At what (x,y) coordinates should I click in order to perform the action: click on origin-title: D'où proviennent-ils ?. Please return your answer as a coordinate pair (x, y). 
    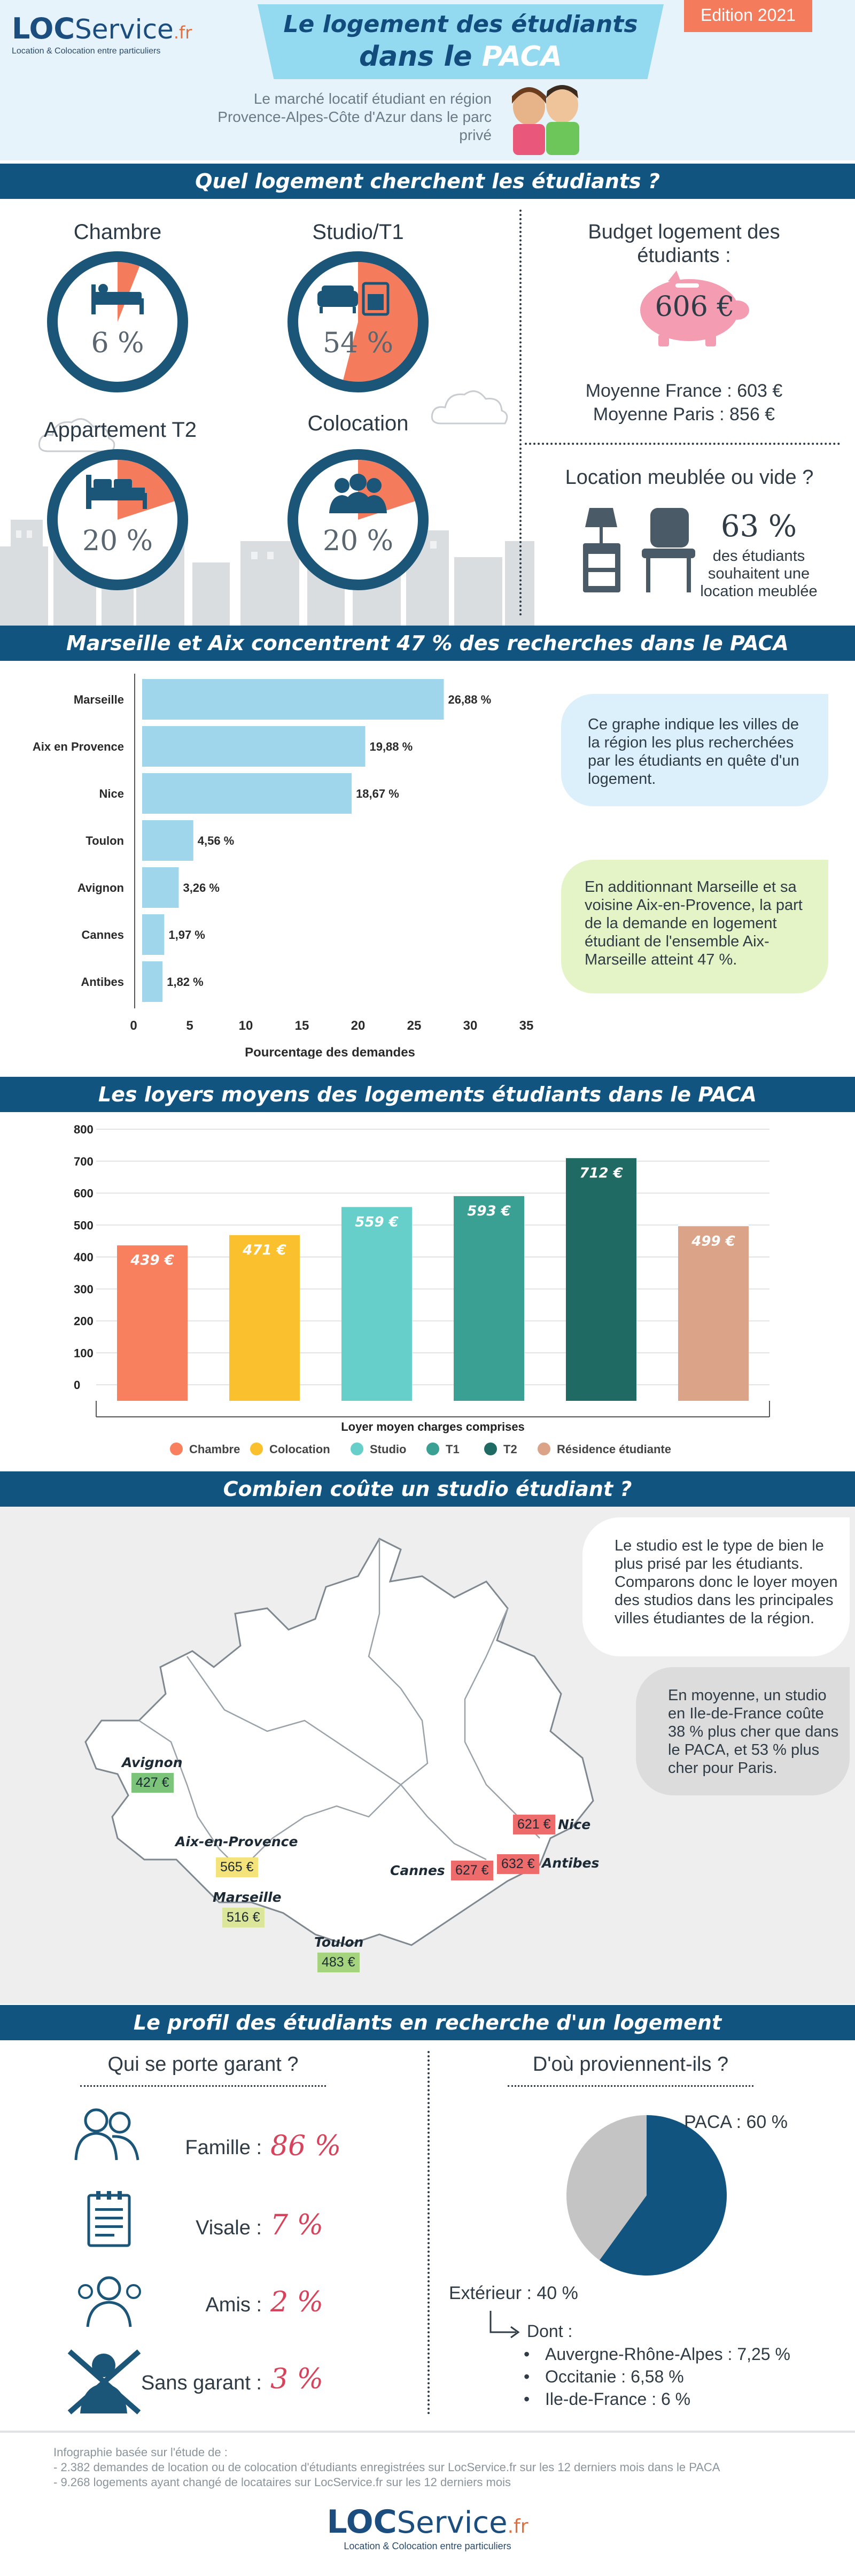
    Looking at the image, I should click on (630, 2064).